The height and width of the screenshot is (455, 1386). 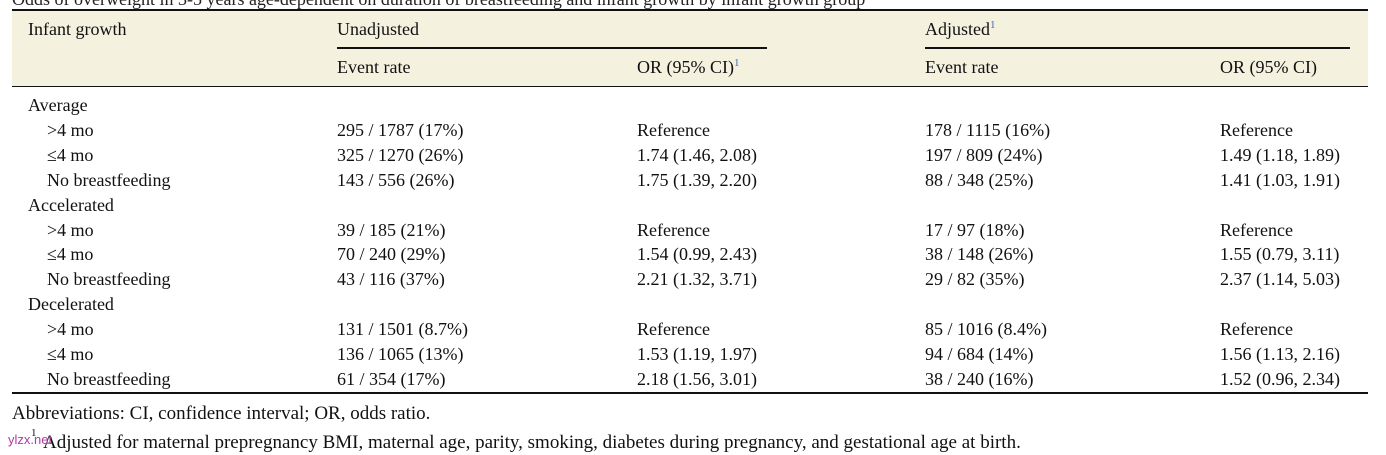 I want to click on adjusted-event-rate: 94 / 684 (14%), so click(x=979, y=354).